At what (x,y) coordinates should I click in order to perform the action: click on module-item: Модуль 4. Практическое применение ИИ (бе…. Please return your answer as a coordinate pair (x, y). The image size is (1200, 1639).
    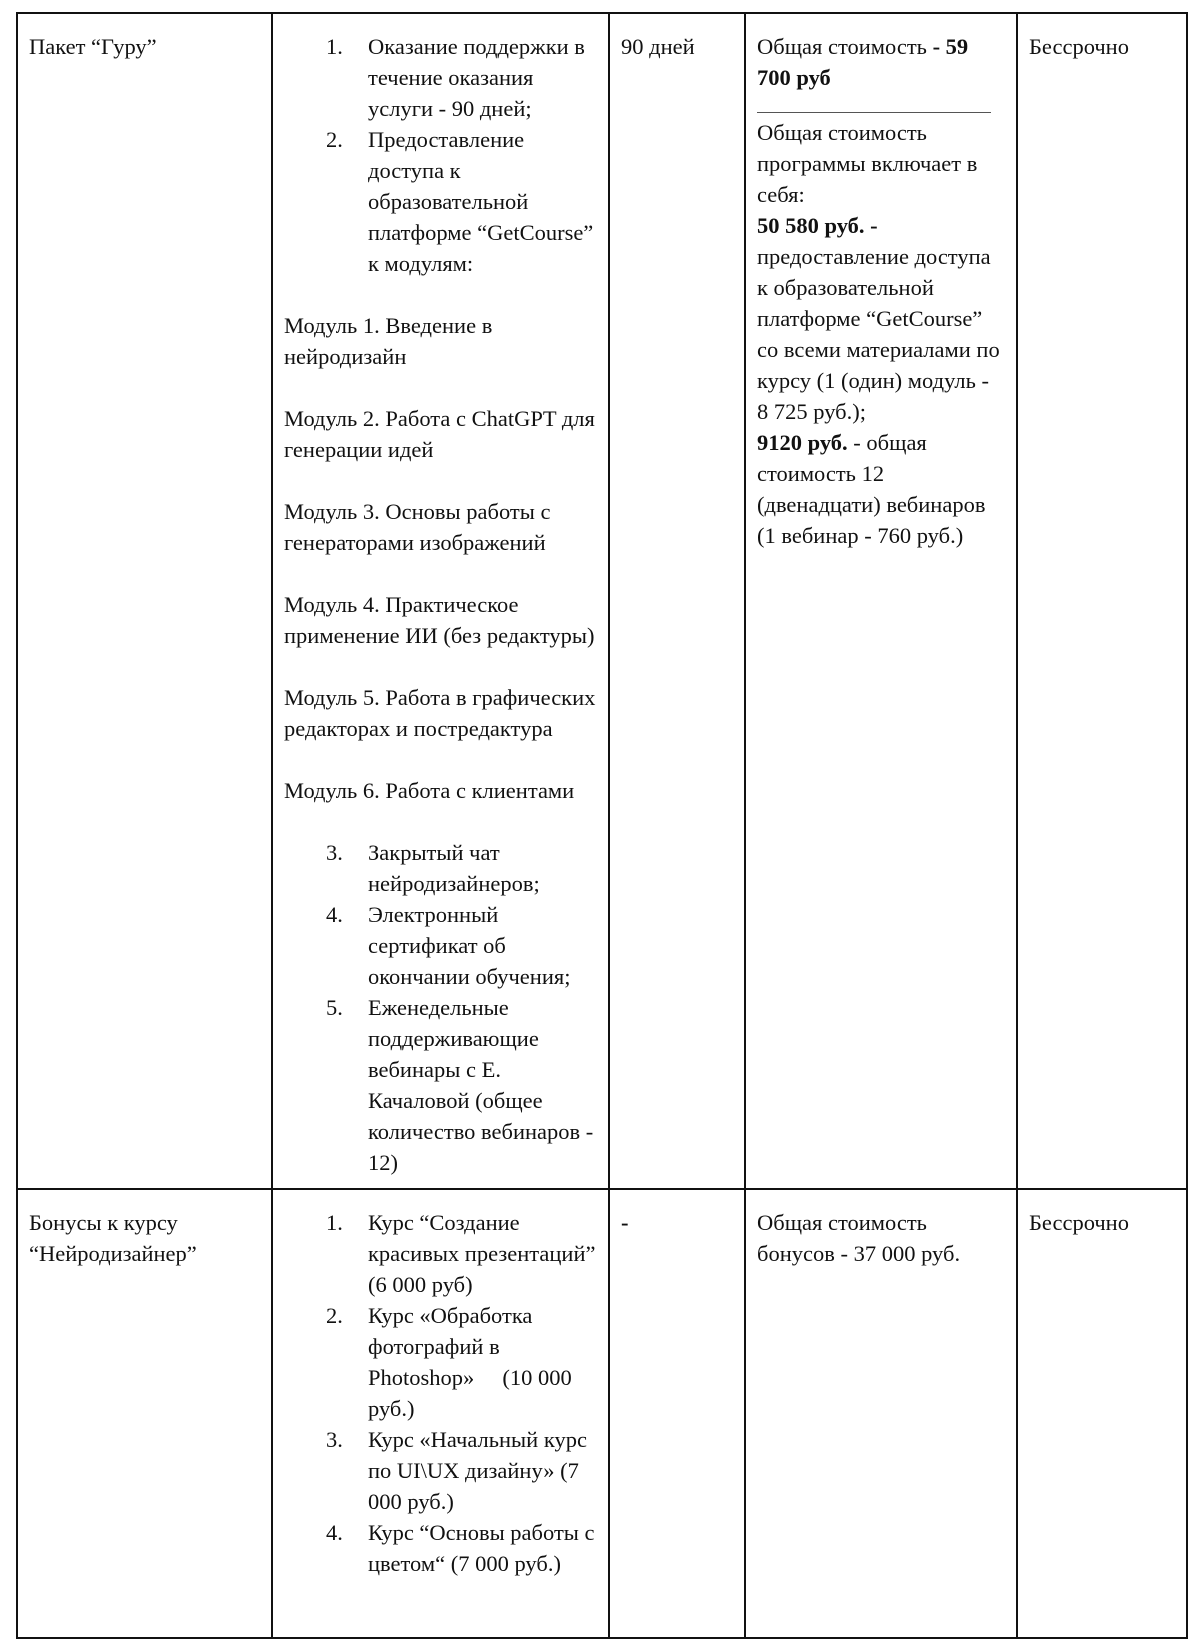
    Looking at the image, I should click on (439, 620).